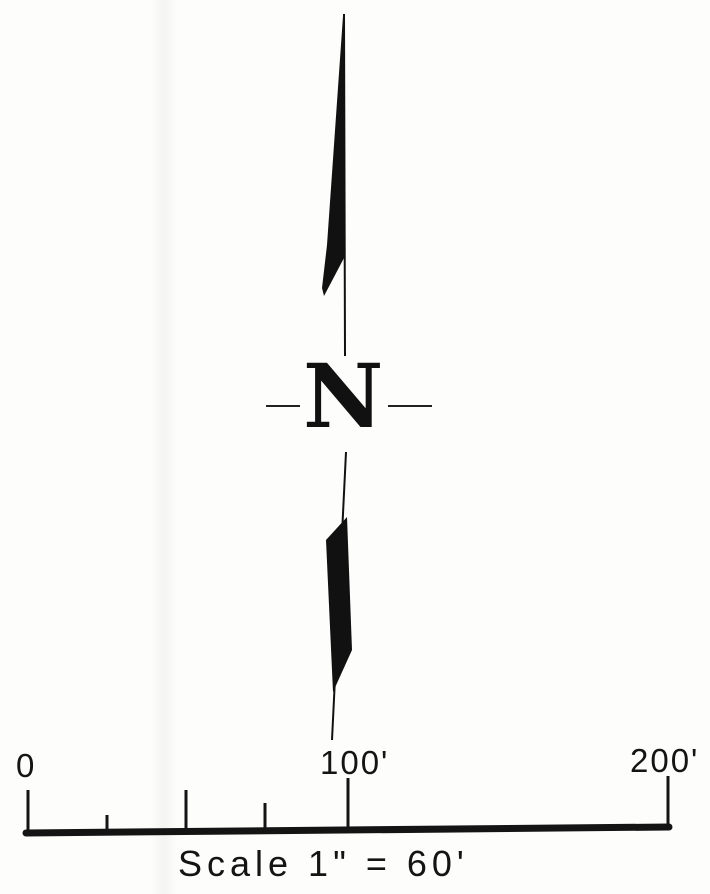 Image resolution: width=710 pixels, height=894 pixels. What do you see at coordinates (333, 156) in the screenshot?
I see `north-arrow-upper-barb` at bounding box center [333, 156].